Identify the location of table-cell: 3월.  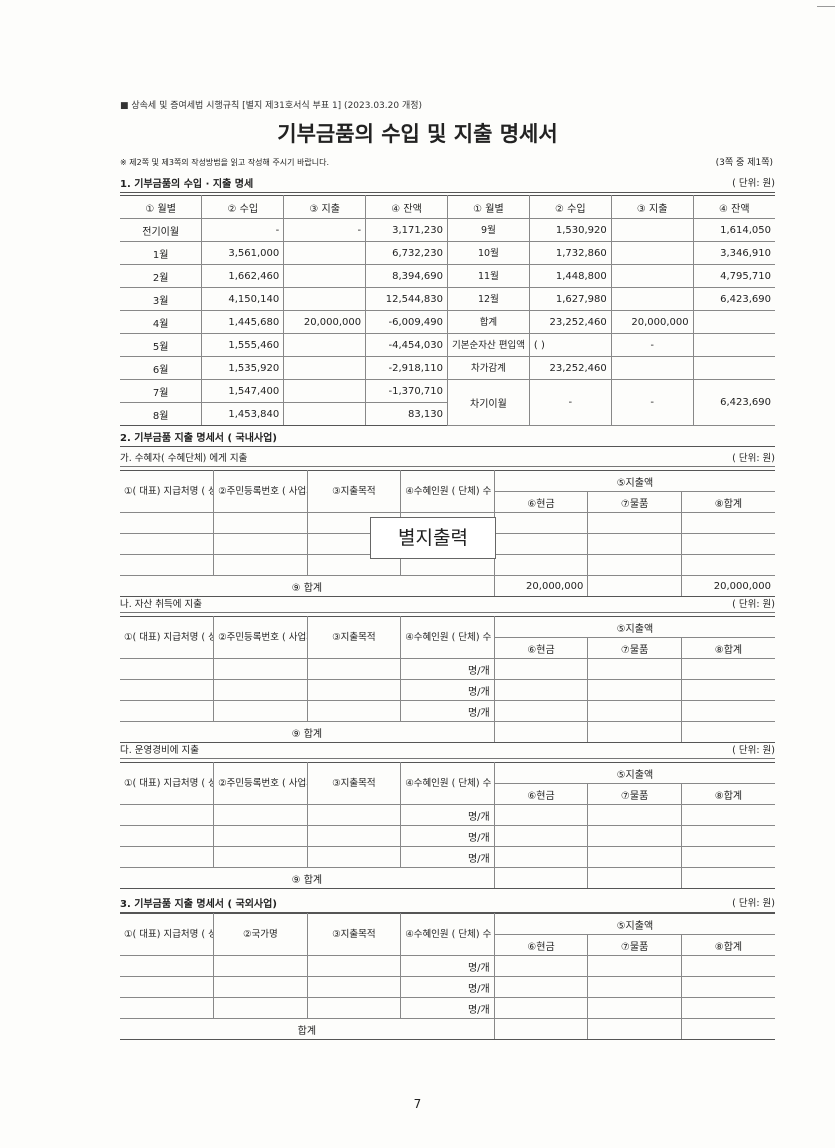
(161, 299).